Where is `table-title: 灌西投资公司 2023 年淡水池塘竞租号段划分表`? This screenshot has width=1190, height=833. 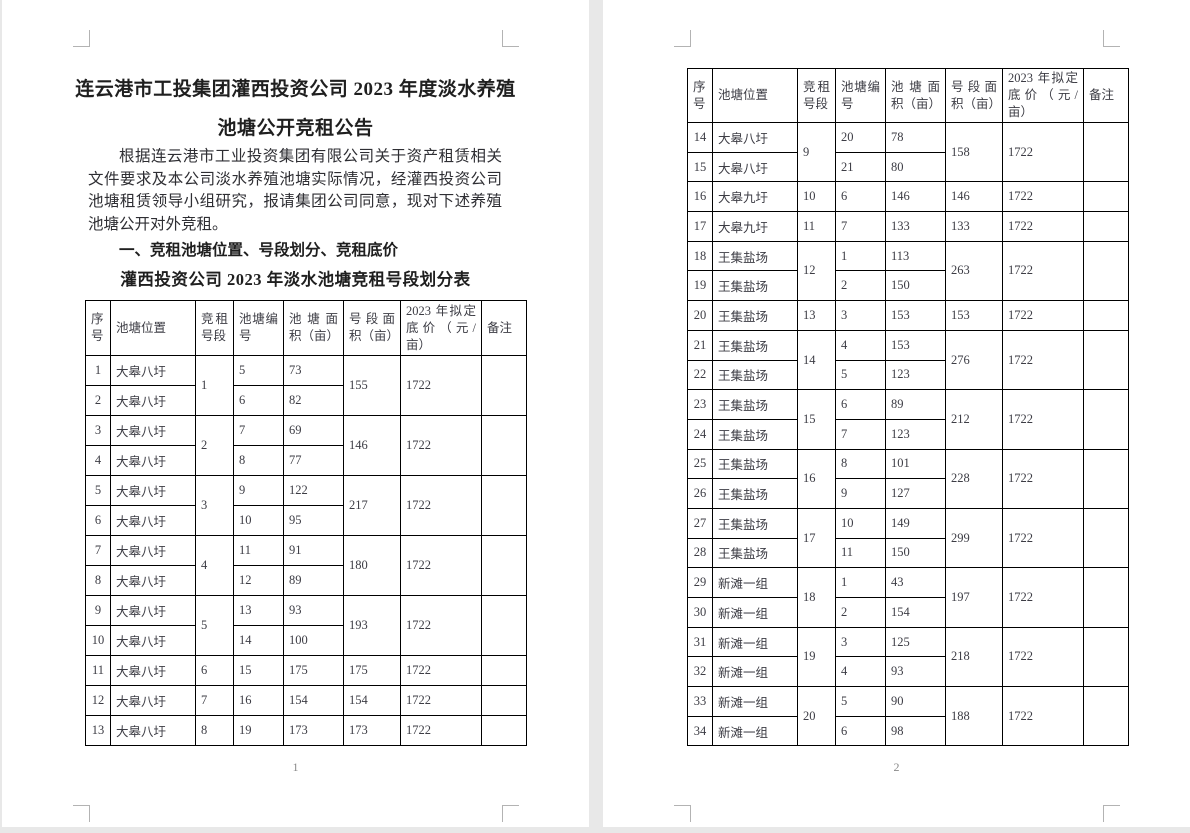
table-title: 灌西投资公司 2023 年淡水池塘竞租号段划分表 is located at coordinates (295, 279).